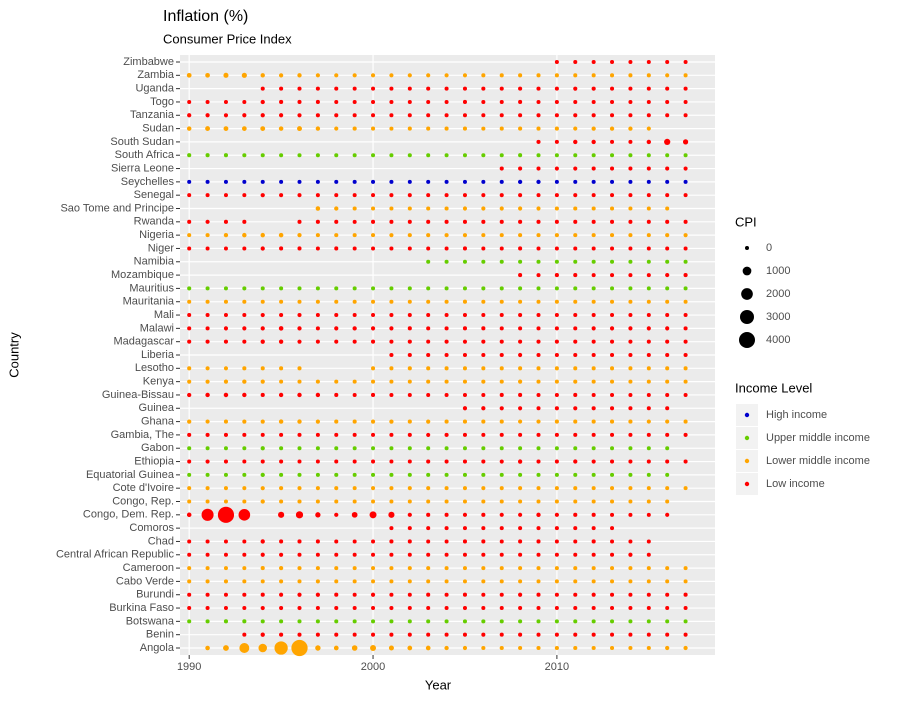 Image resolution: width=900 pixels, height=705 pixels. What do you see at coordinates (151, 288) in the screenshot?
I see `y-tick-label: Mauritius` at bounding box center [151, 288].